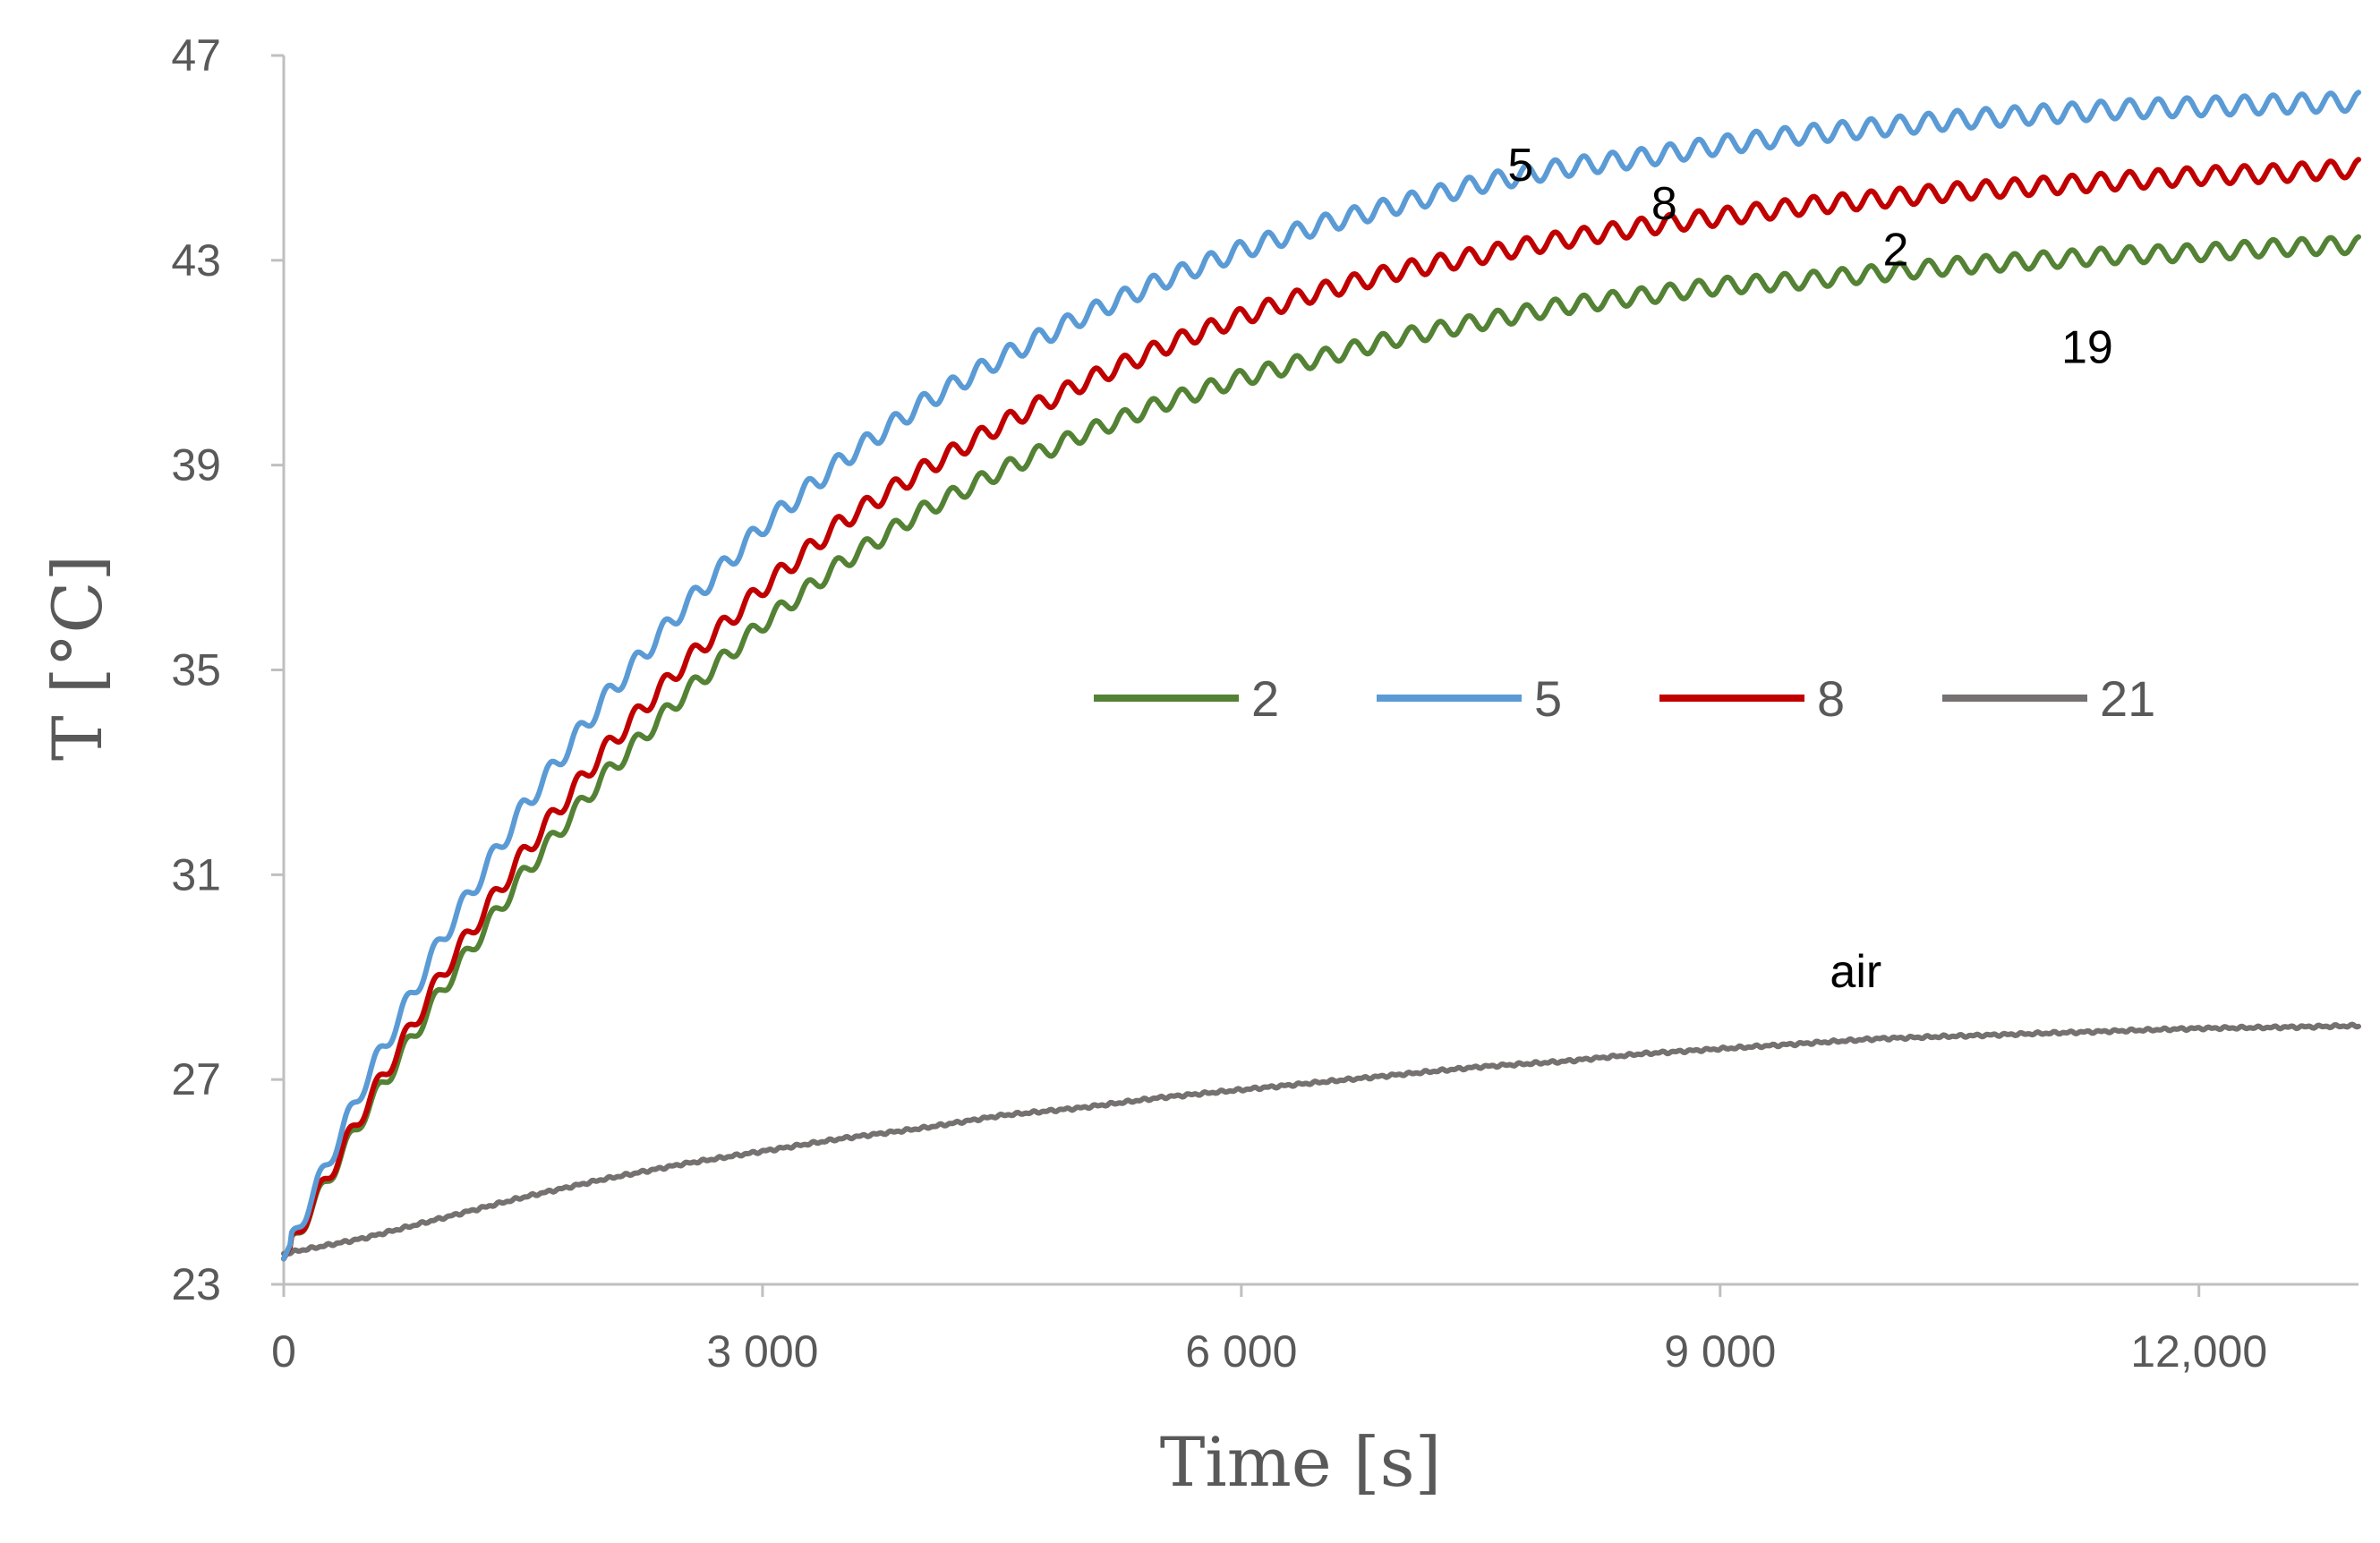 The width and height of the screenshot is (2380, 1543). Describe the element at coordinates (1301, 1462) in the screenshot. I see `x-axis-title: Time [s]` at that location.